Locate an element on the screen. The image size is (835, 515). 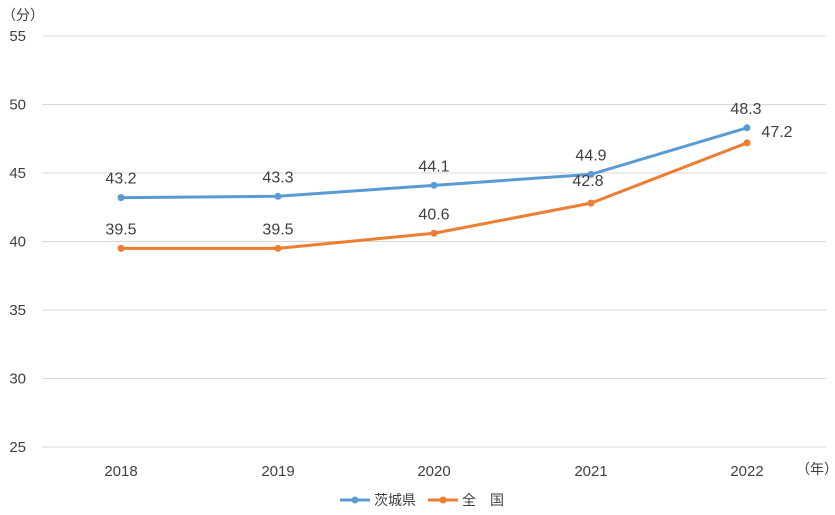
data-label: 48.3 is located at coordinates (745, 109).